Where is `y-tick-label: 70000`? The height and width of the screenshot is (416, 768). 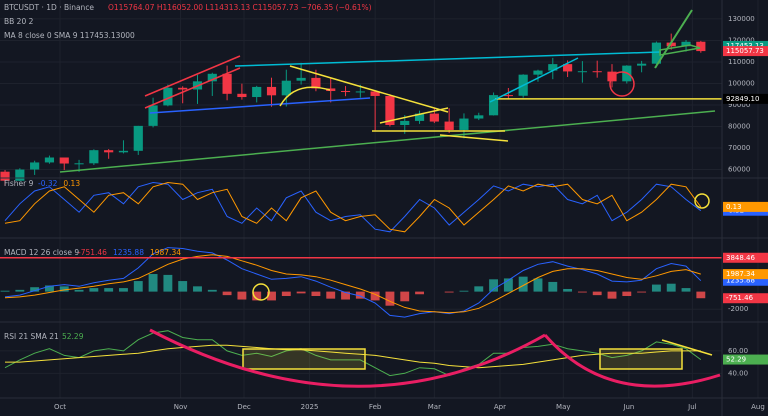
y-tick-label: 70000 is located at coordinates (739, 148).